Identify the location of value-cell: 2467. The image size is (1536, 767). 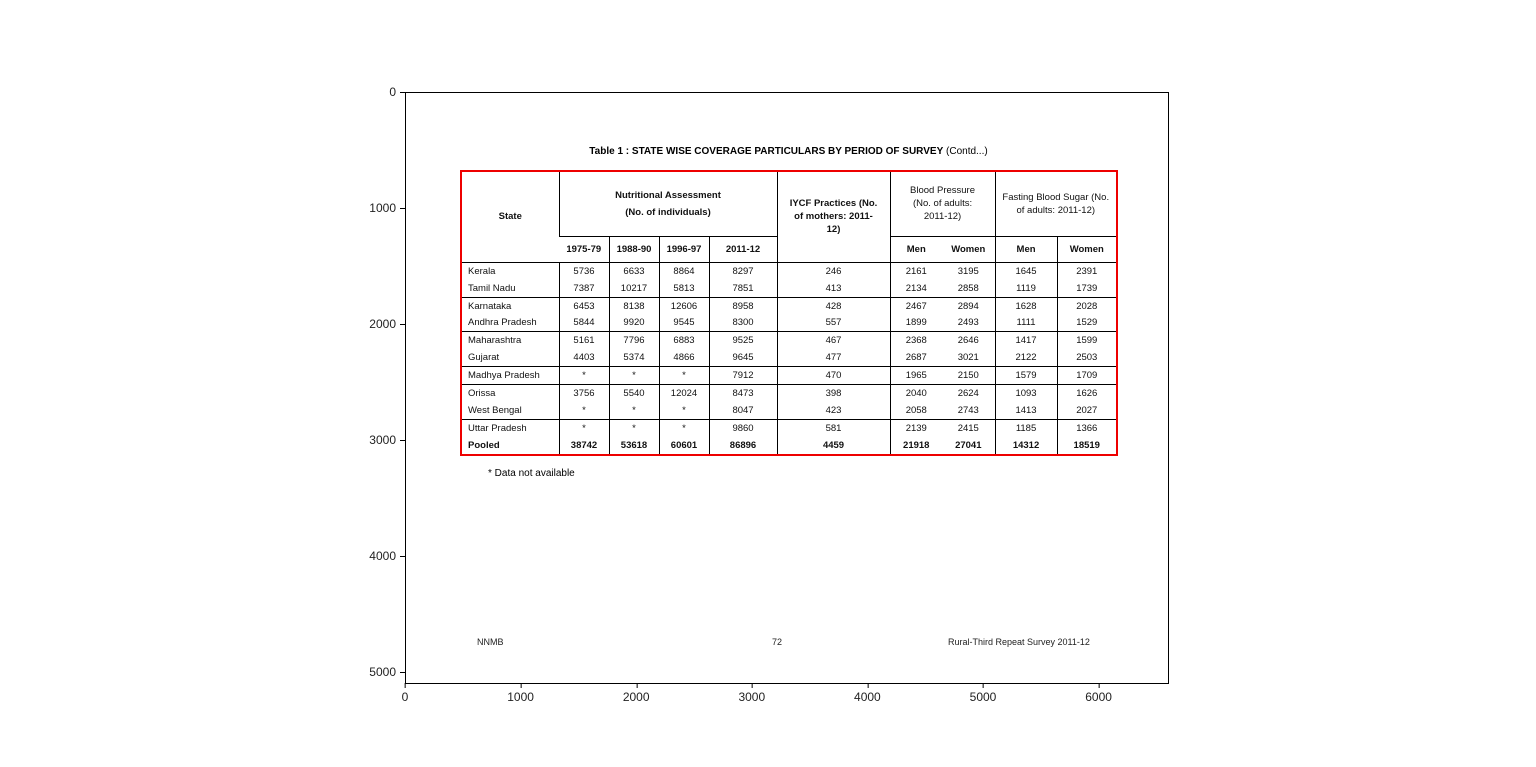
(916, 305).